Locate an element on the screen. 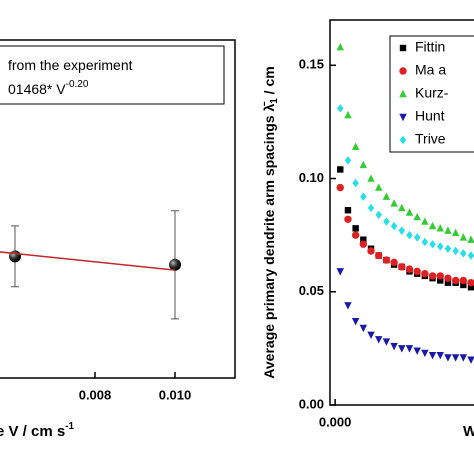 The image size is (474, 474). legend-label-sup: -0.20 is located at coordinates (77, 84).